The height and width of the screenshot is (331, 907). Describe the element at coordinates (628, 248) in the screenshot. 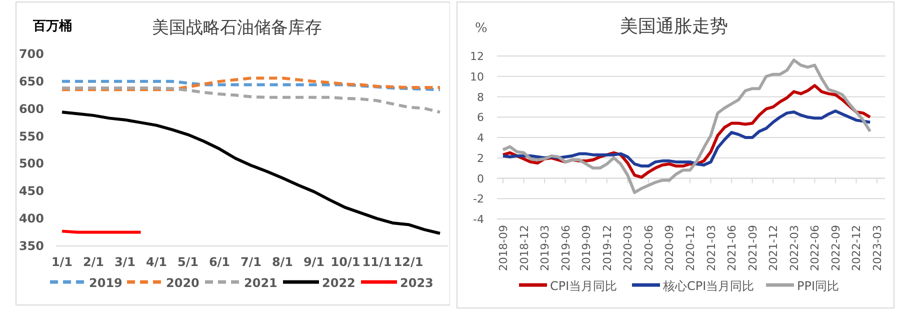

I see `x-tick-label: 2020-03` at that location.